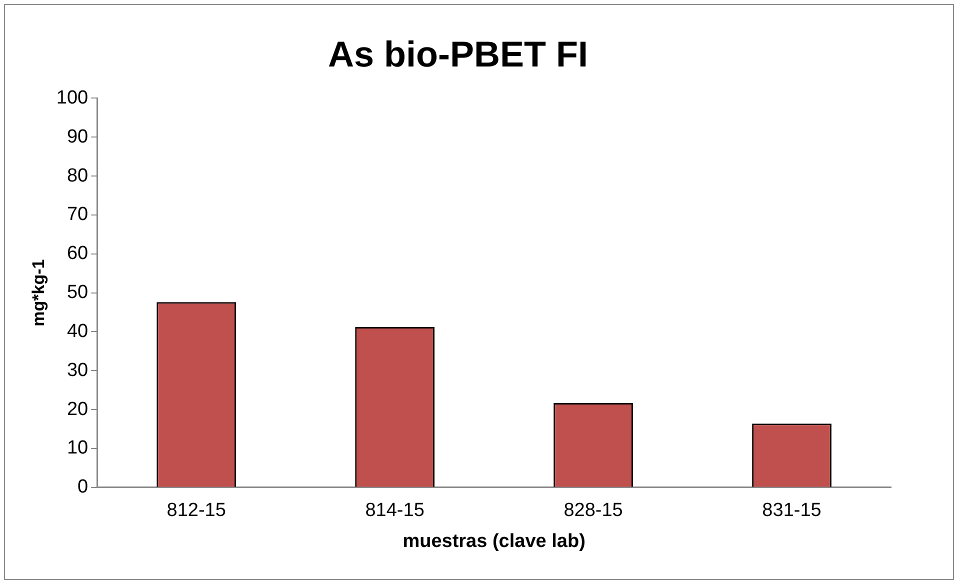  What do you see at coordinates (458, 54) in the screenshot?
I see `chart-title: As bio-PBET FI` at bounding box center [458, 54].